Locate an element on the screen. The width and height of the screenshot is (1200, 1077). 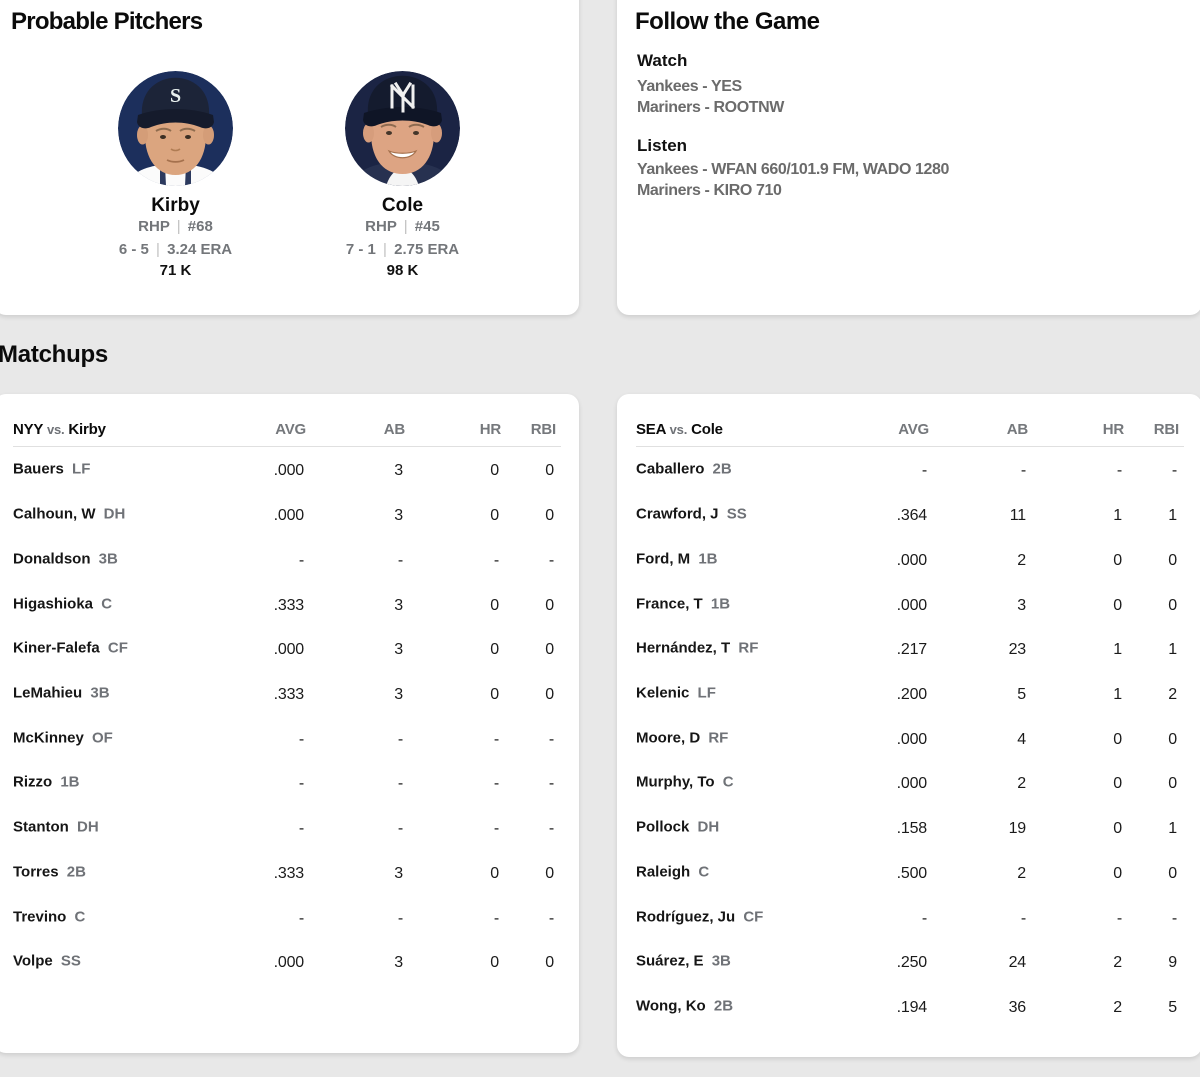
svg-text: S is located at coordinates (175, 96).